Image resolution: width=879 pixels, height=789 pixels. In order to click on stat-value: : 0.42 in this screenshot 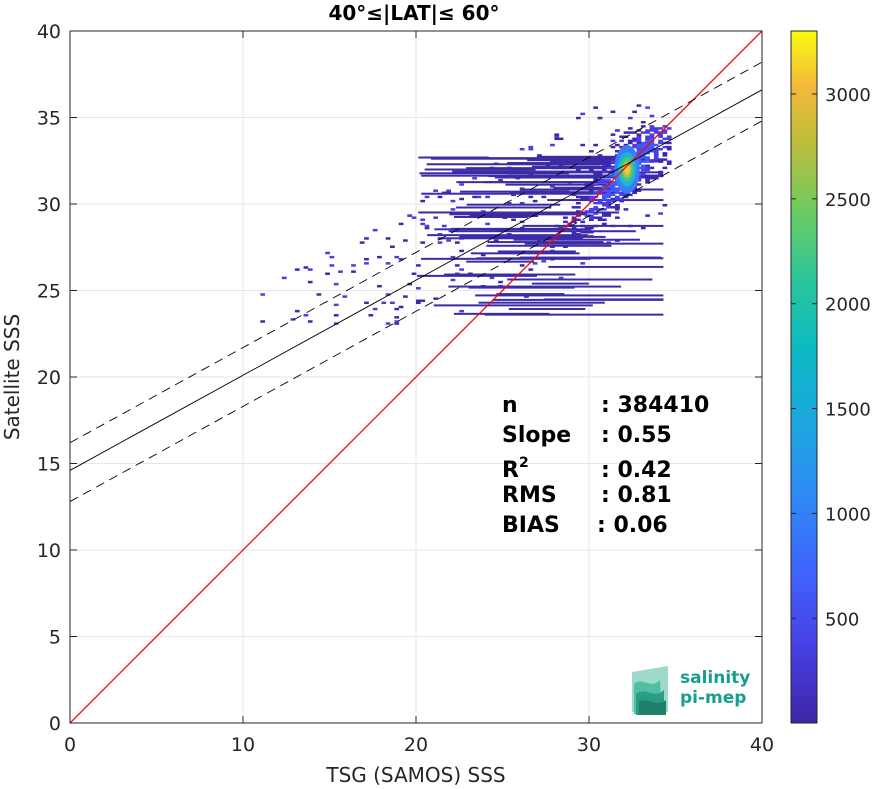, I will do `click(636, 470)`.